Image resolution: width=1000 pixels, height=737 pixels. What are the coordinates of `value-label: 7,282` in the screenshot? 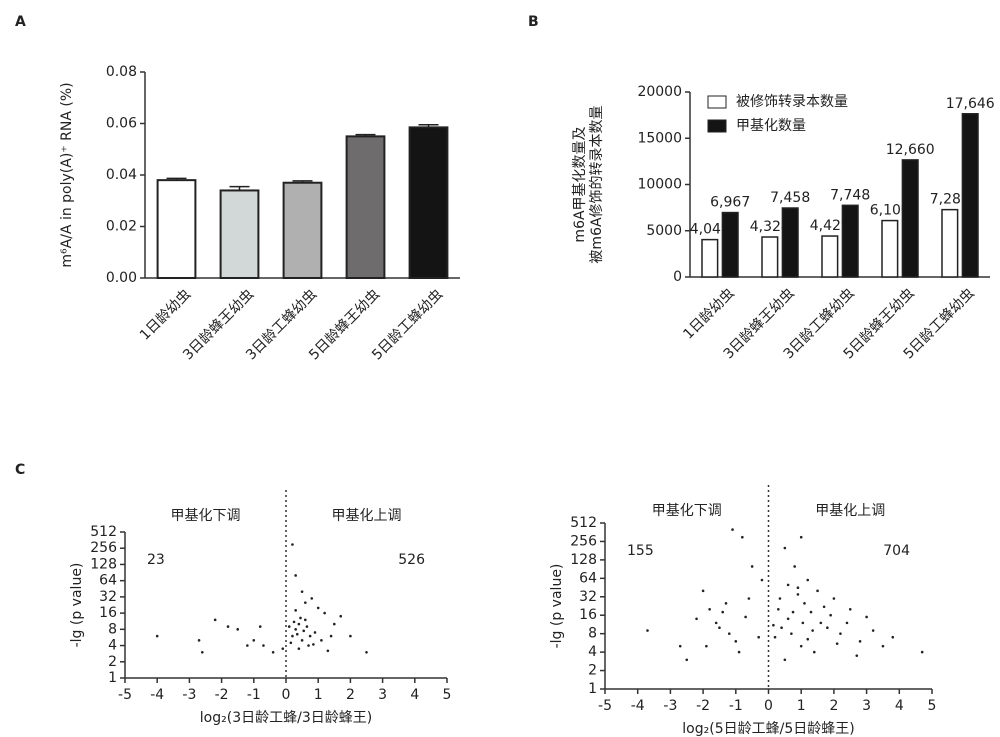 It's located at (950, 200).